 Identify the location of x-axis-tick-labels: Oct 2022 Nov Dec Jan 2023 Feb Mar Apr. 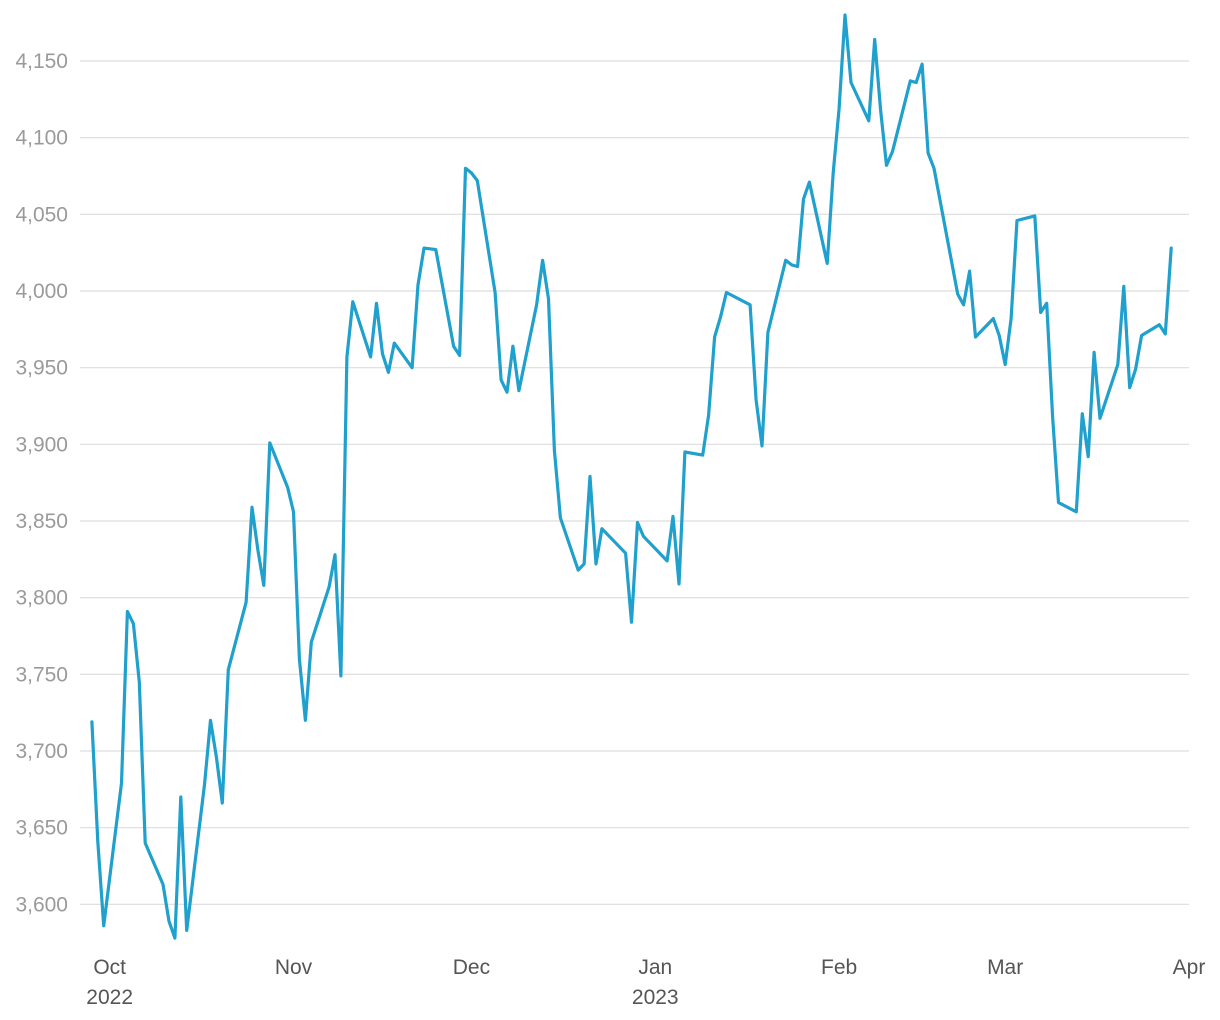
(645, 982).